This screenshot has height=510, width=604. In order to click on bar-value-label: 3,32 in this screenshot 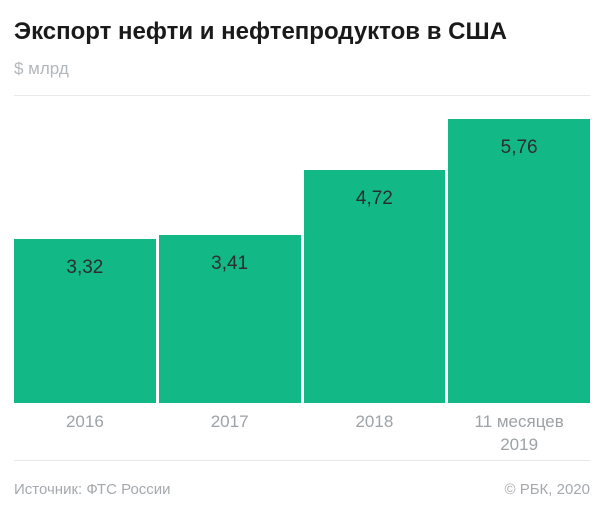, I will do `click(85, 267)`.